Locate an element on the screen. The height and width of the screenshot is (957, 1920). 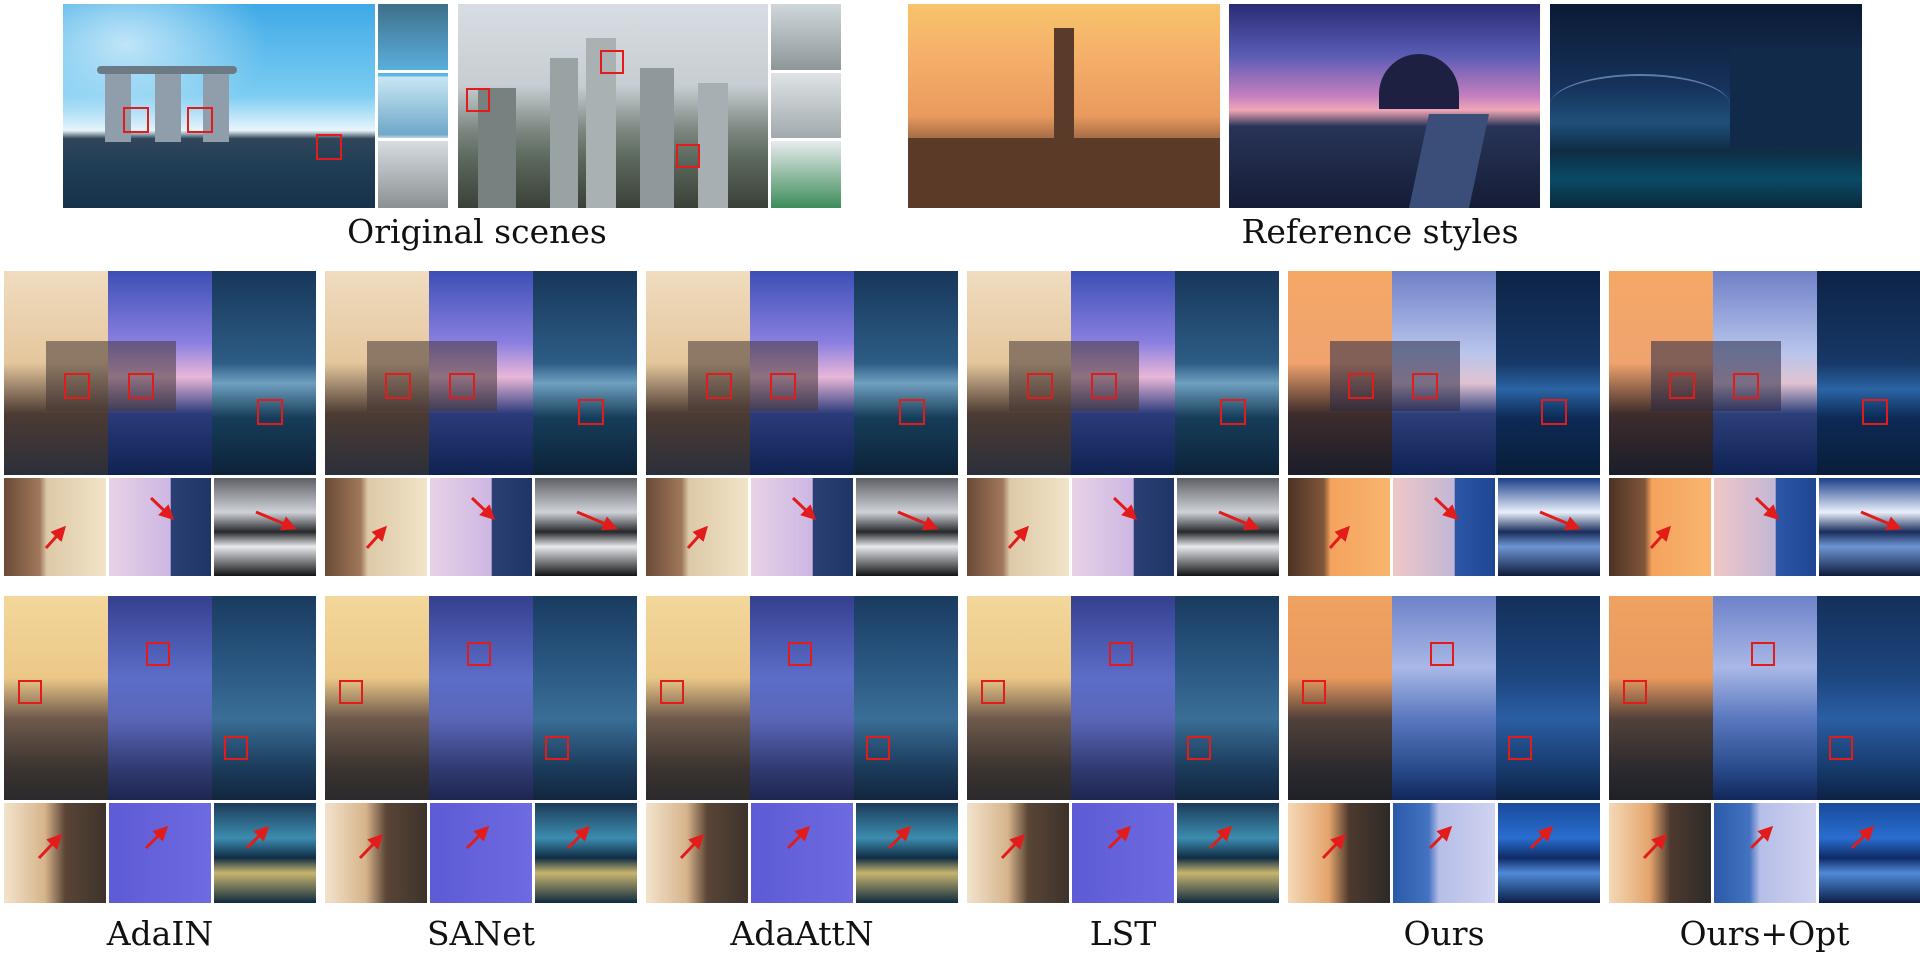
zoom-scene1-adaattn-a is located at coordinates (697, 527).